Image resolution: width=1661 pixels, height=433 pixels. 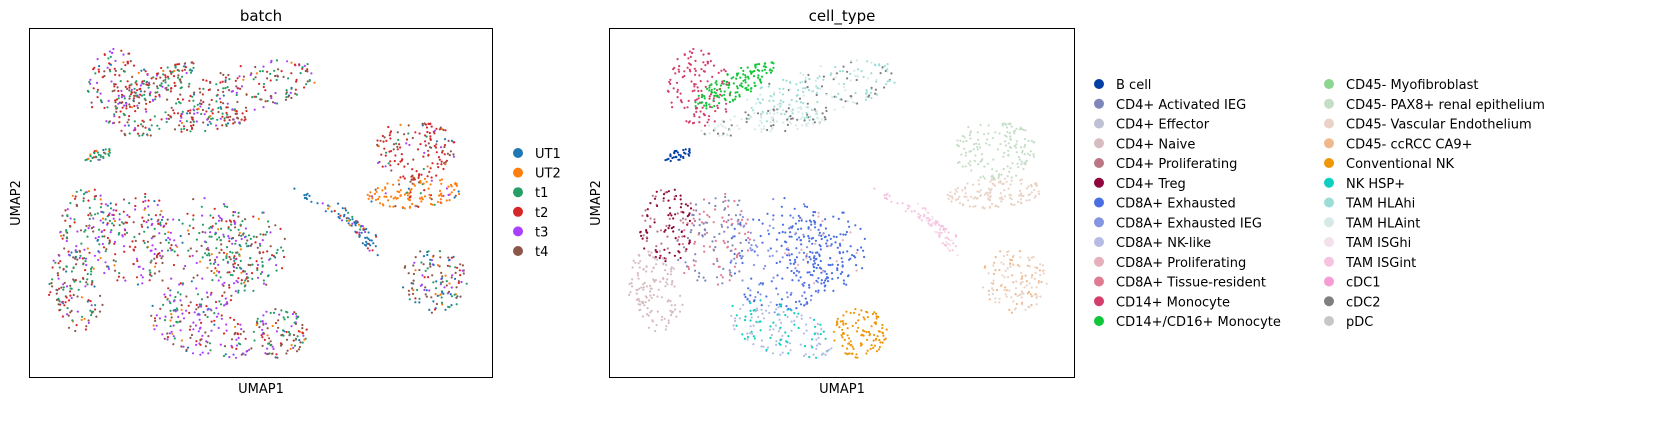 I want to click on point-batch-UT1, so click(x=147, y=134).